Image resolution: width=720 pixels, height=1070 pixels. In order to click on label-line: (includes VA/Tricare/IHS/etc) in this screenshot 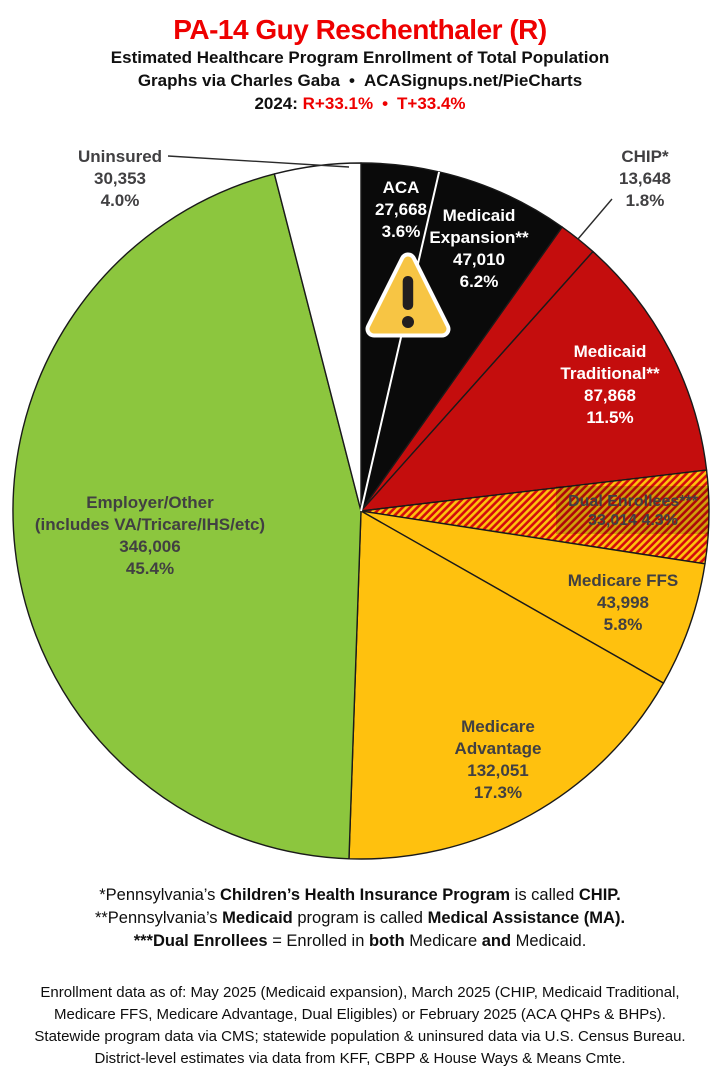, I will do `click(150, 524)`.